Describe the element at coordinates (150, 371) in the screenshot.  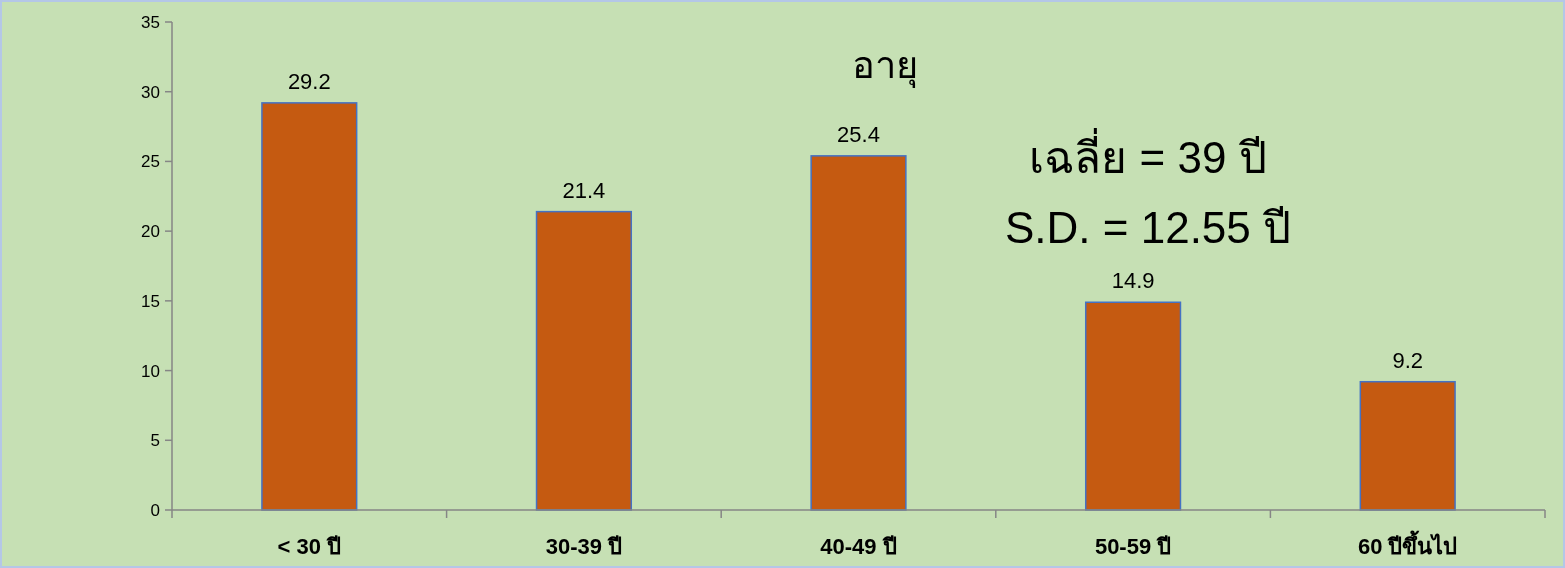
I see `y-tick-label: 10` at that location.